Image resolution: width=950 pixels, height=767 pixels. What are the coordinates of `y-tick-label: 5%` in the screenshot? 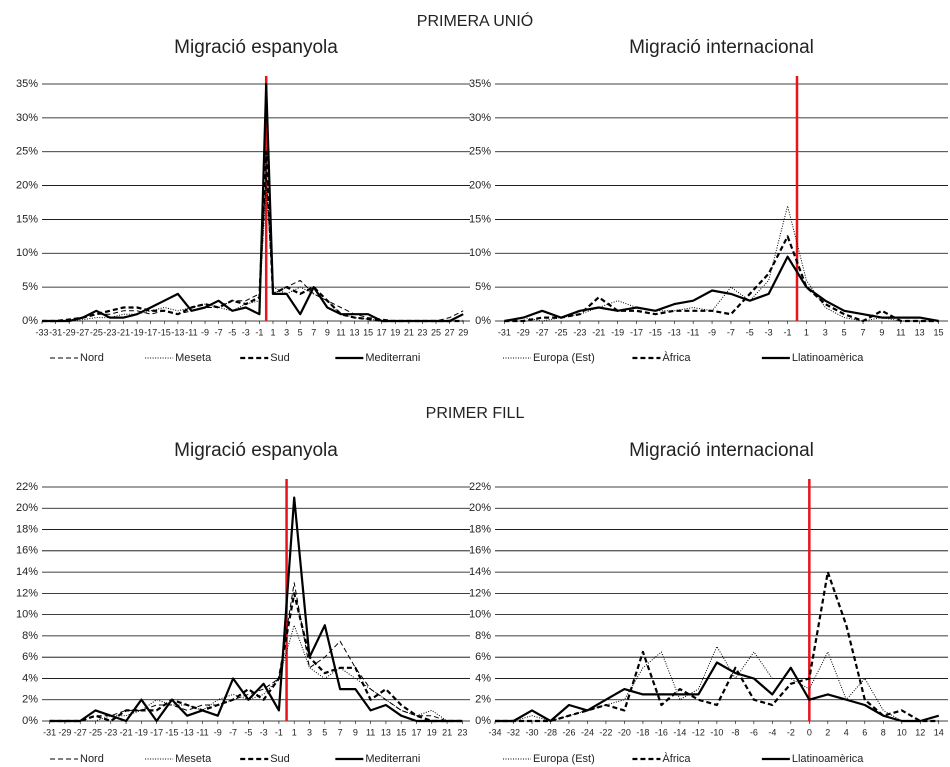 It's located at (483, 287).